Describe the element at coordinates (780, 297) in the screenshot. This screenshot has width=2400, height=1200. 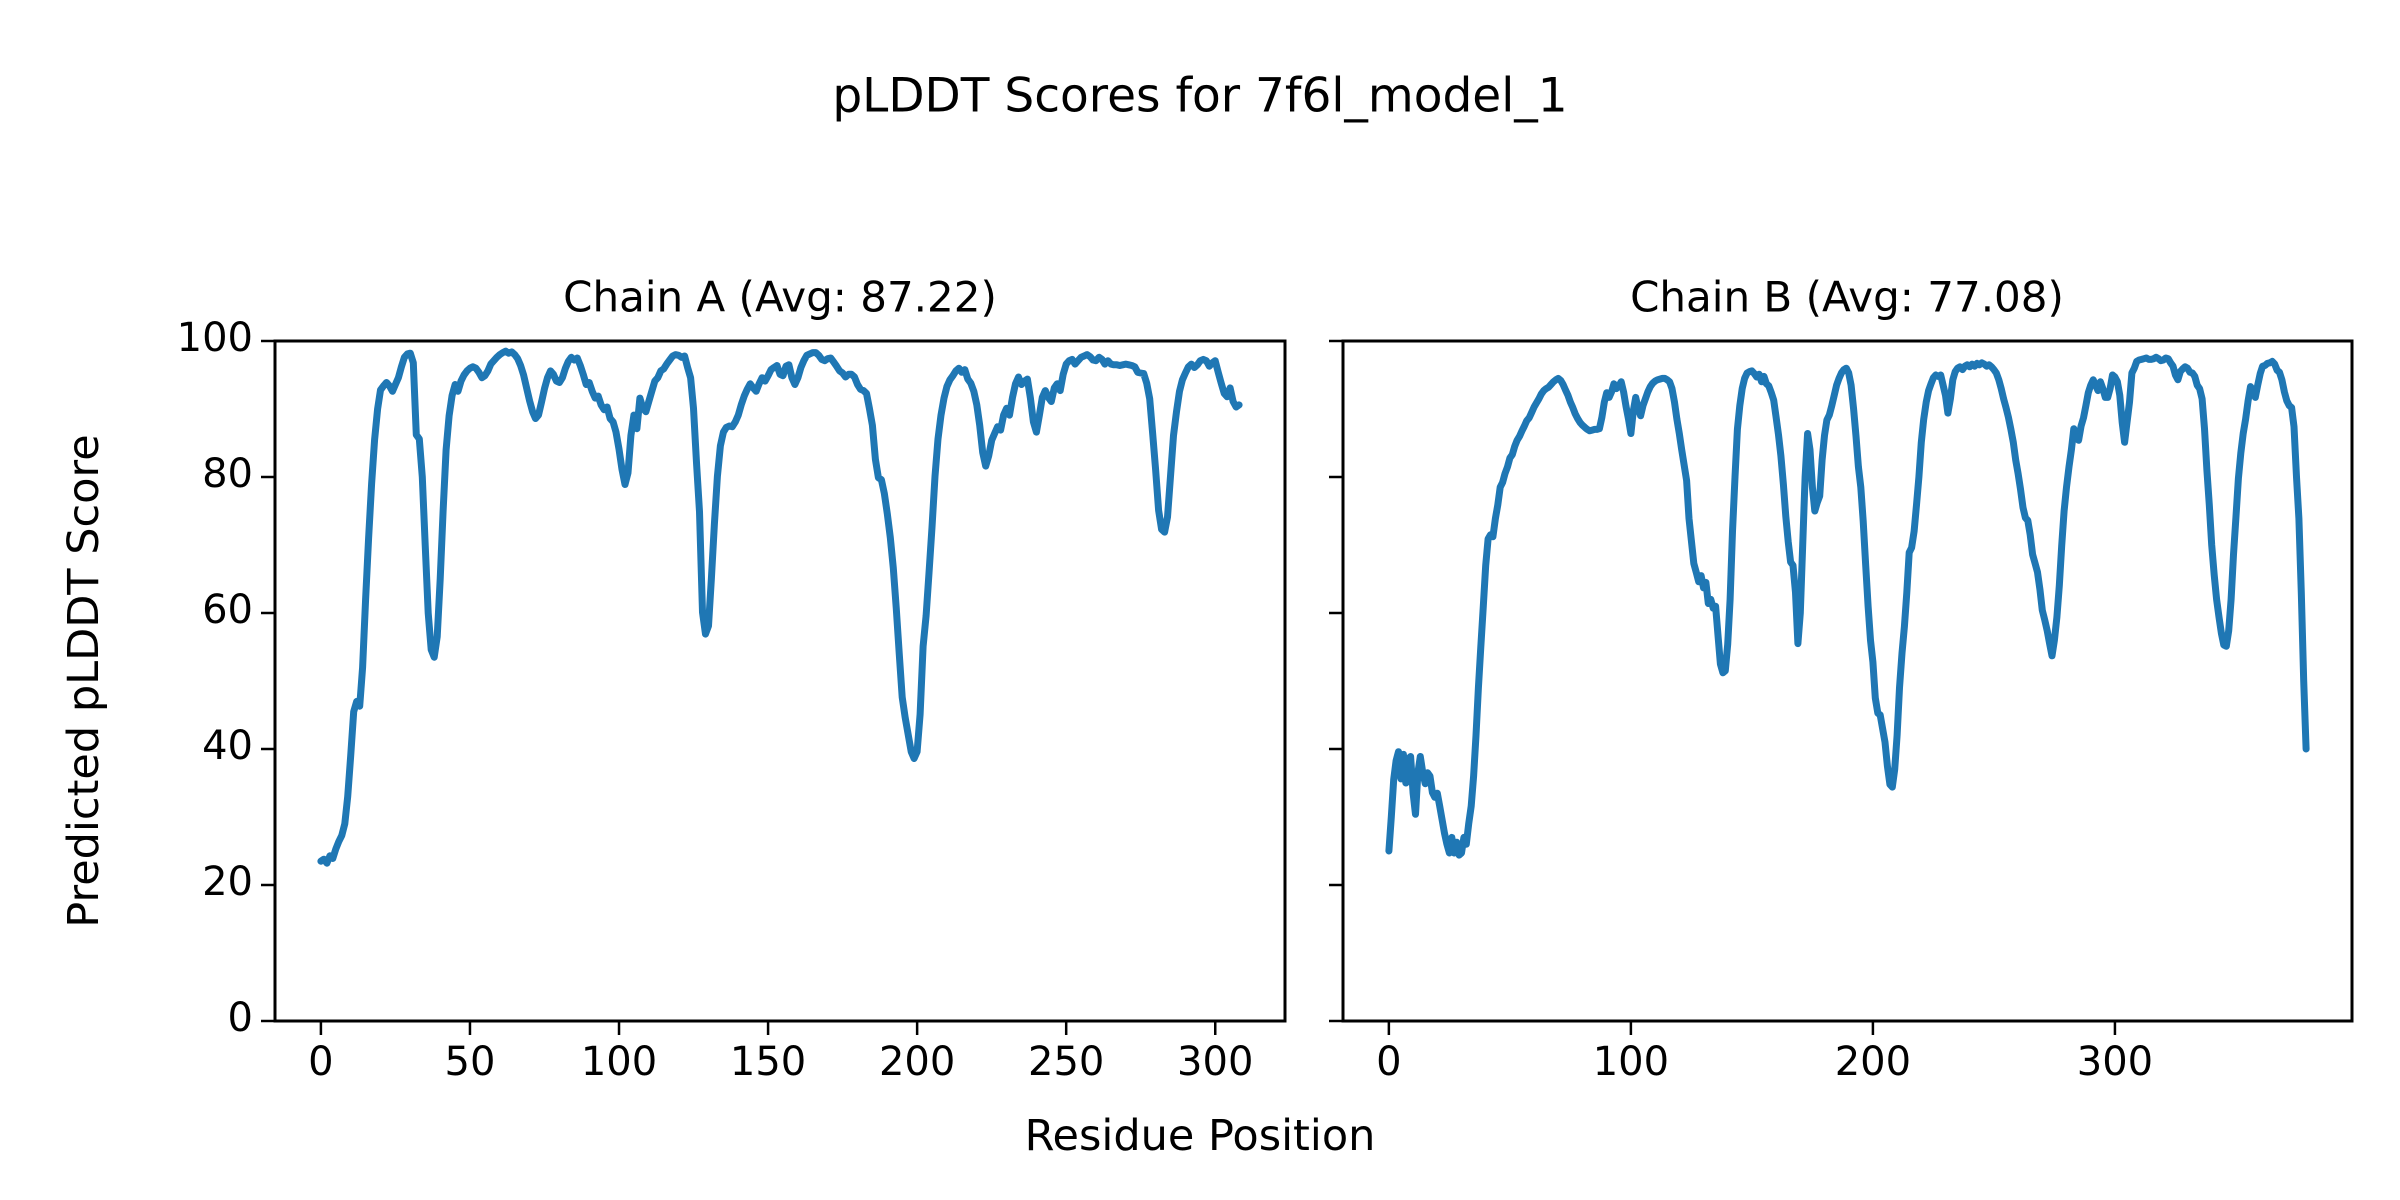
I see `chain-a-subplot-title: Chain A (Avg: 87.22)` at that location.